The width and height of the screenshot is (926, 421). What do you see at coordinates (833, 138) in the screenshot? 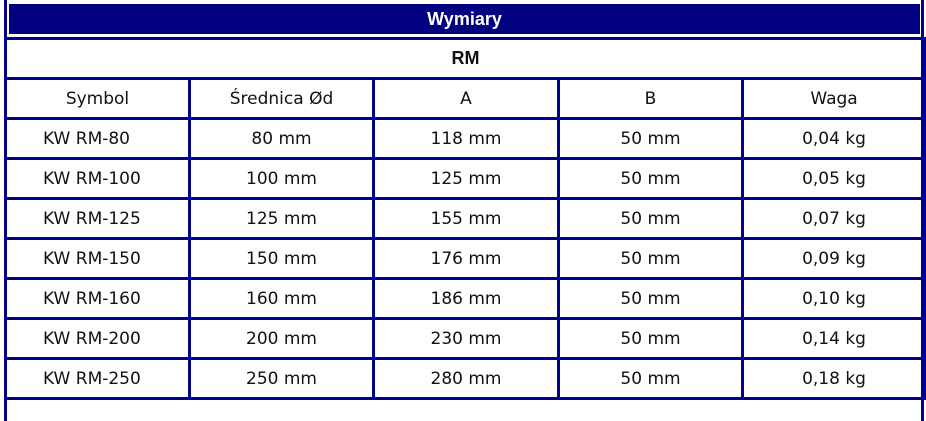
I see `table-cell: 0,04 kg` at bounding box center [833, 138].